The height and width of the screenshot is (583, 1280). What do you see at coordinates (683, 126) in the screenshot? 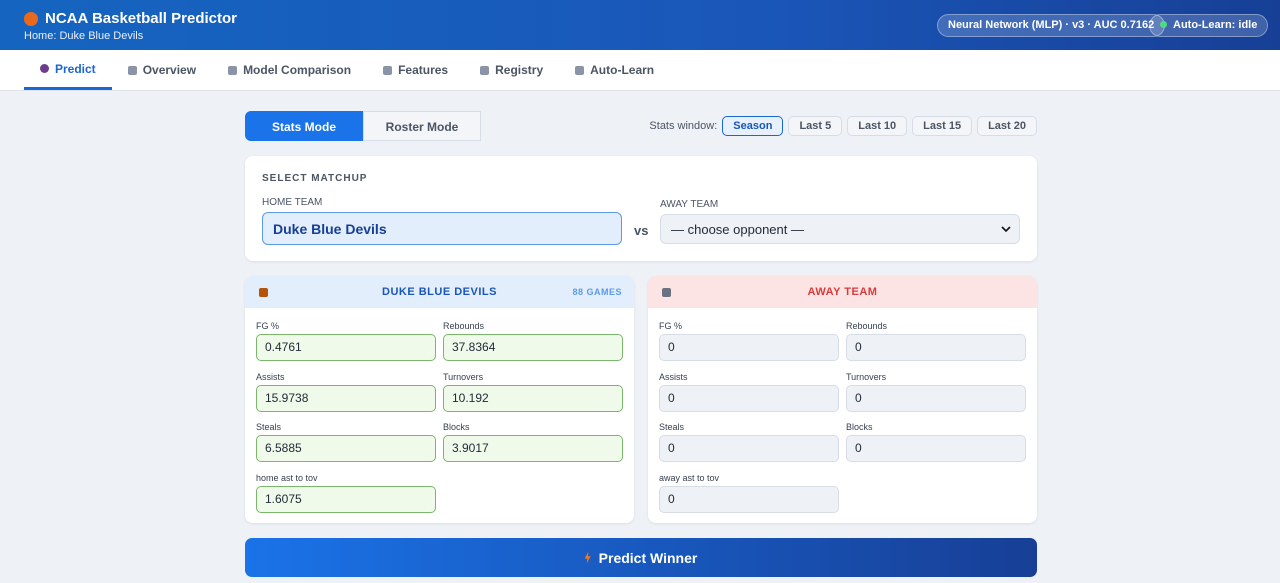
I see `stats-window-label: Stats window:` at bounding box center [683, 126].